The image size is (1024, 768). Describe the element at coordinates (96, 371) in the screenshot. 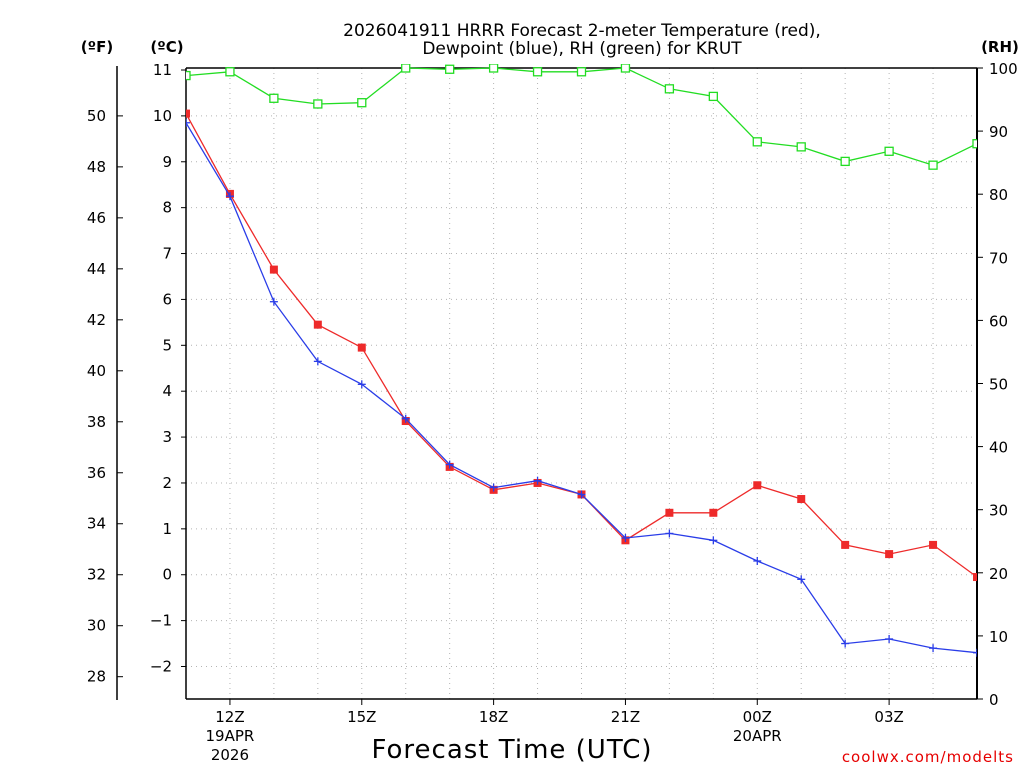

I see `fahrenheit-tick-label: 40` at that location.